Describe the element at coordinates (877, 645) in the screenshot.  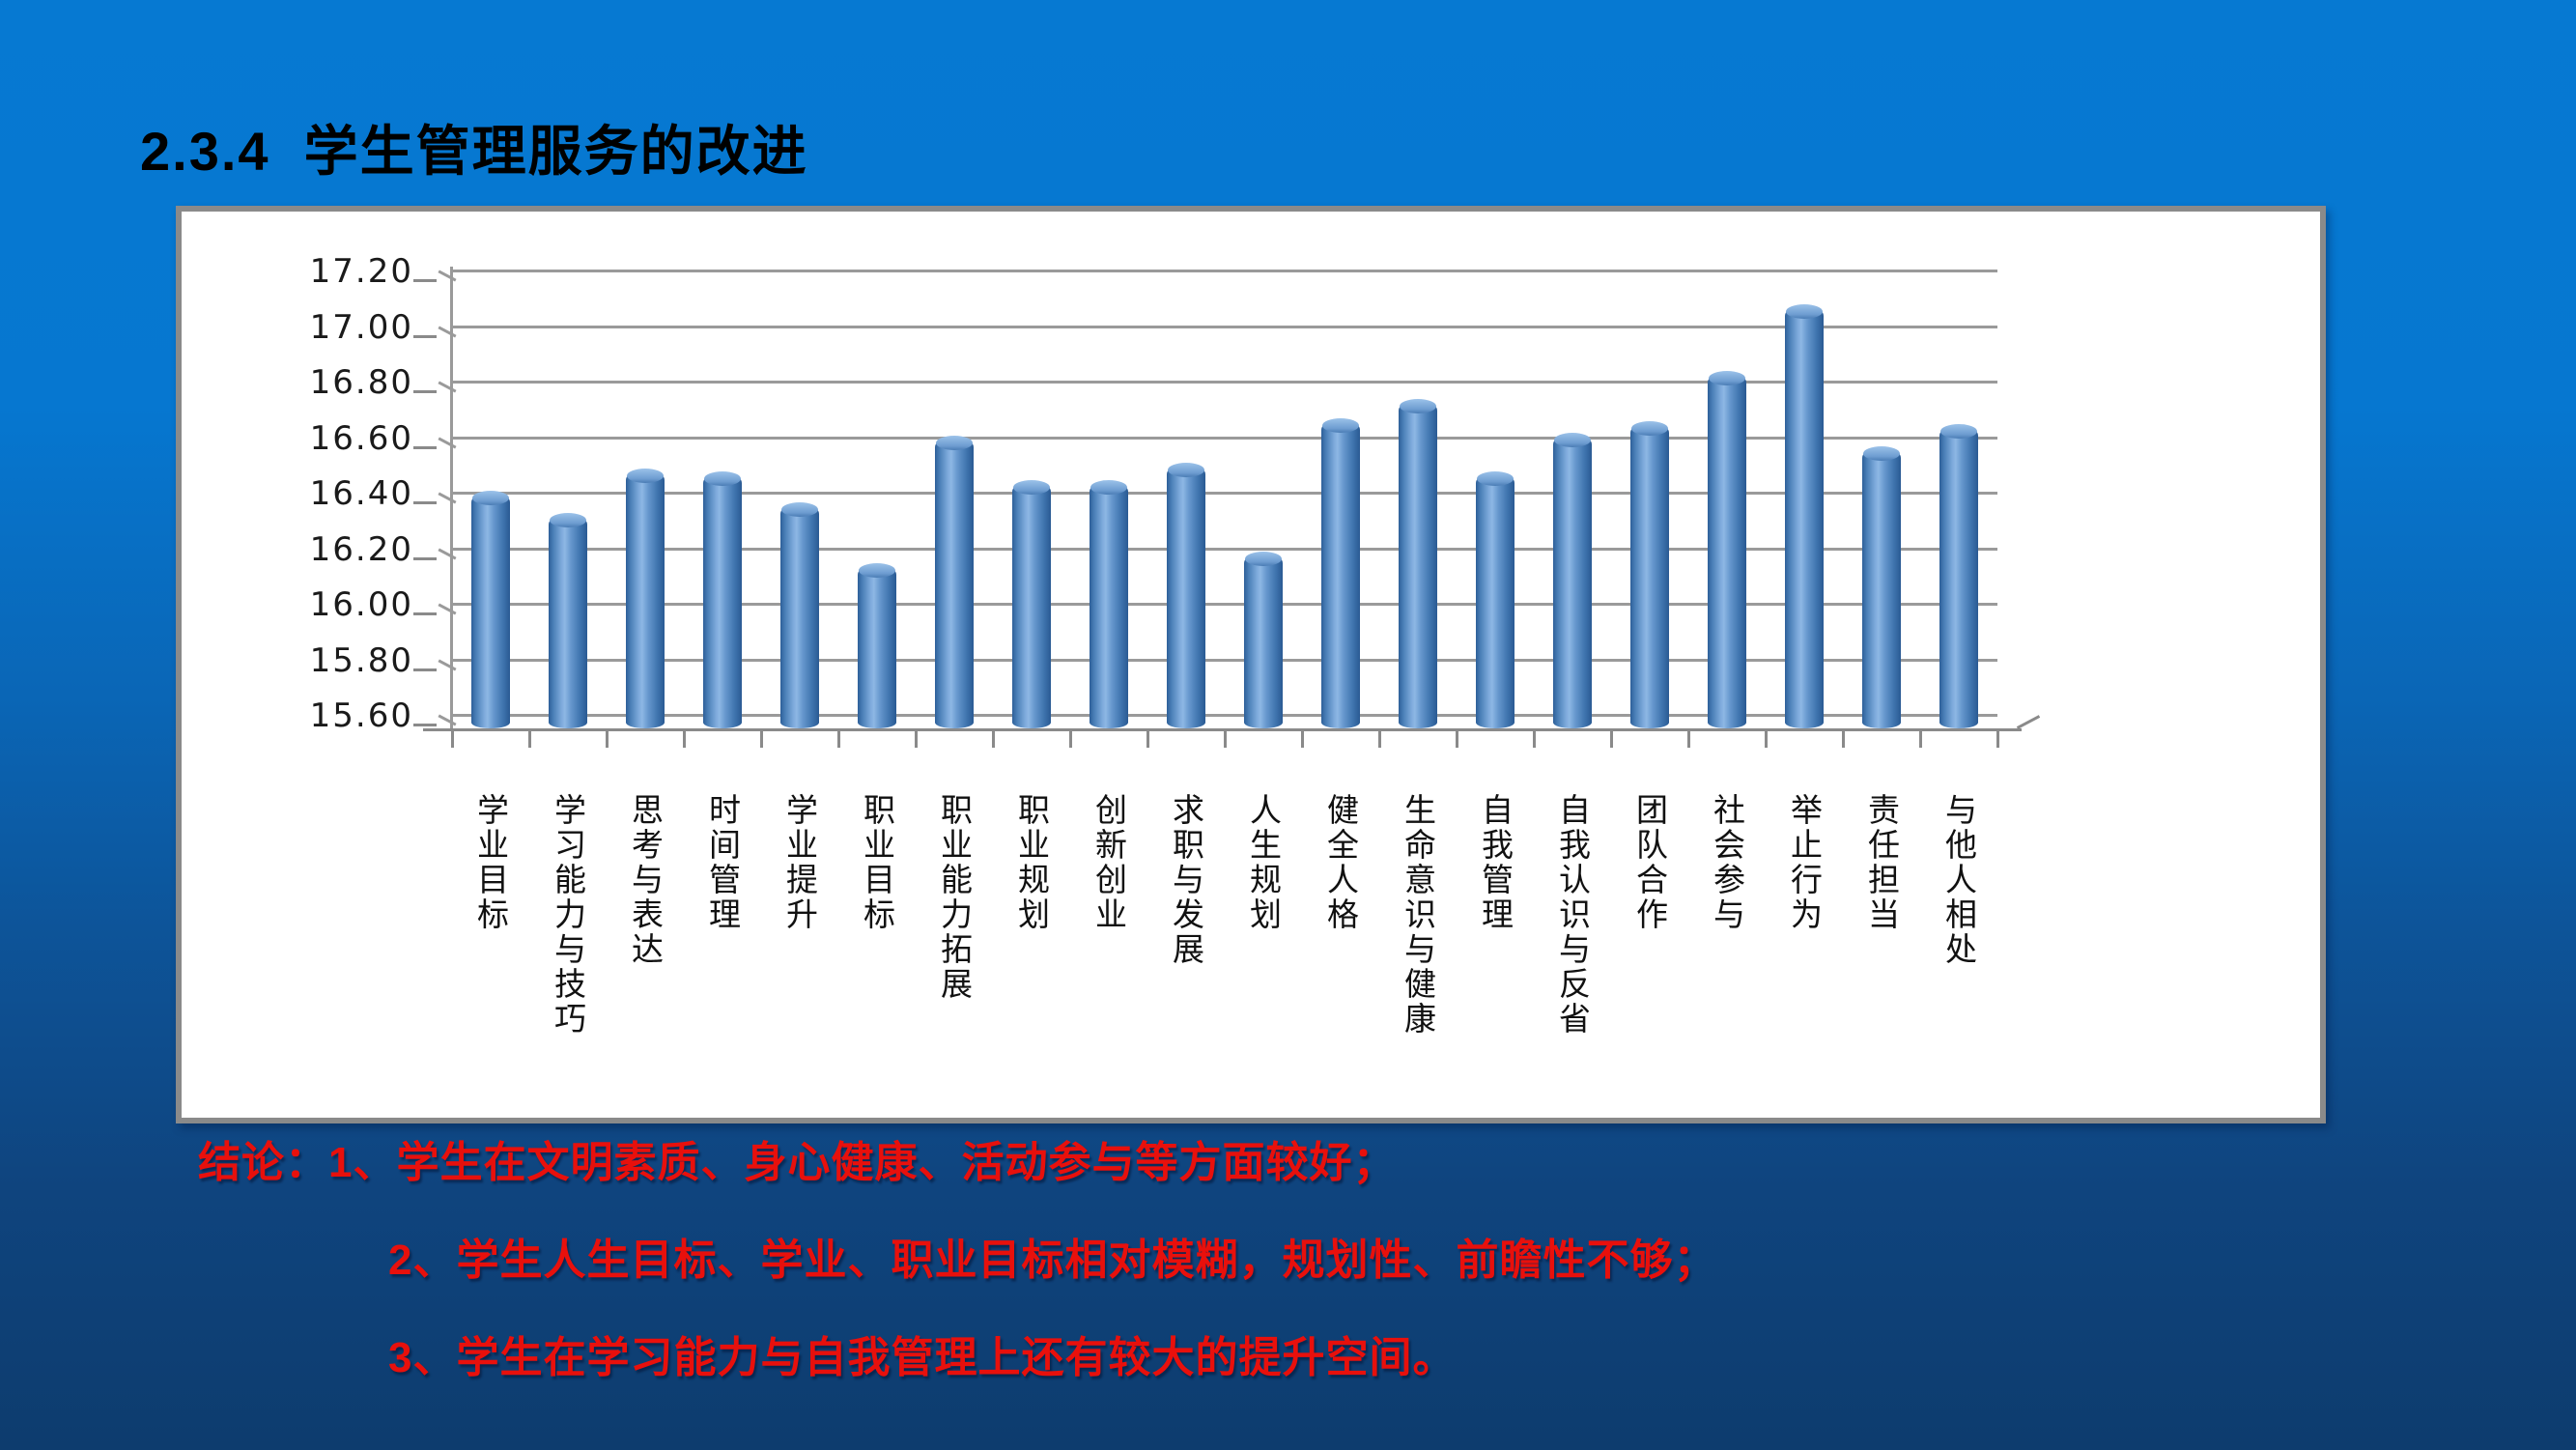
I see `bar-职业目标` at that location.